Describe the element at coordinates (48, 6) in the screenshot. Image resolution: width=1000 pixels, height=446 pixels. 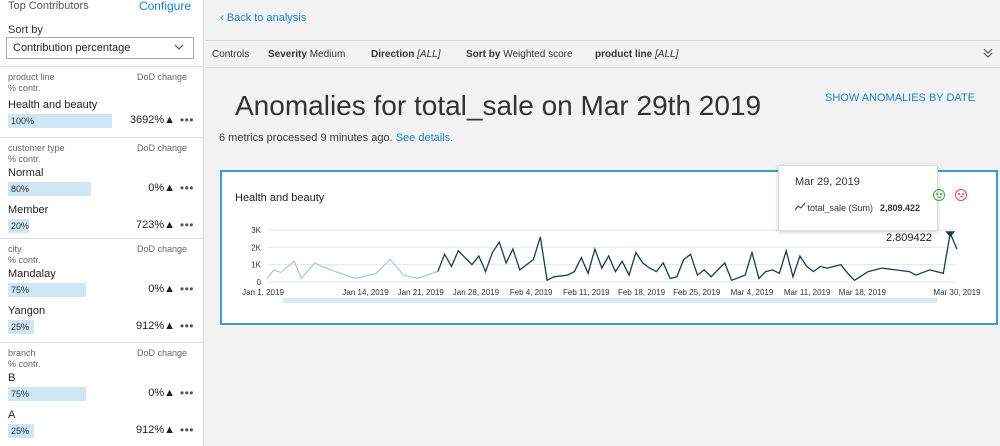
I see `panel-title: Top Contributors` at that location.